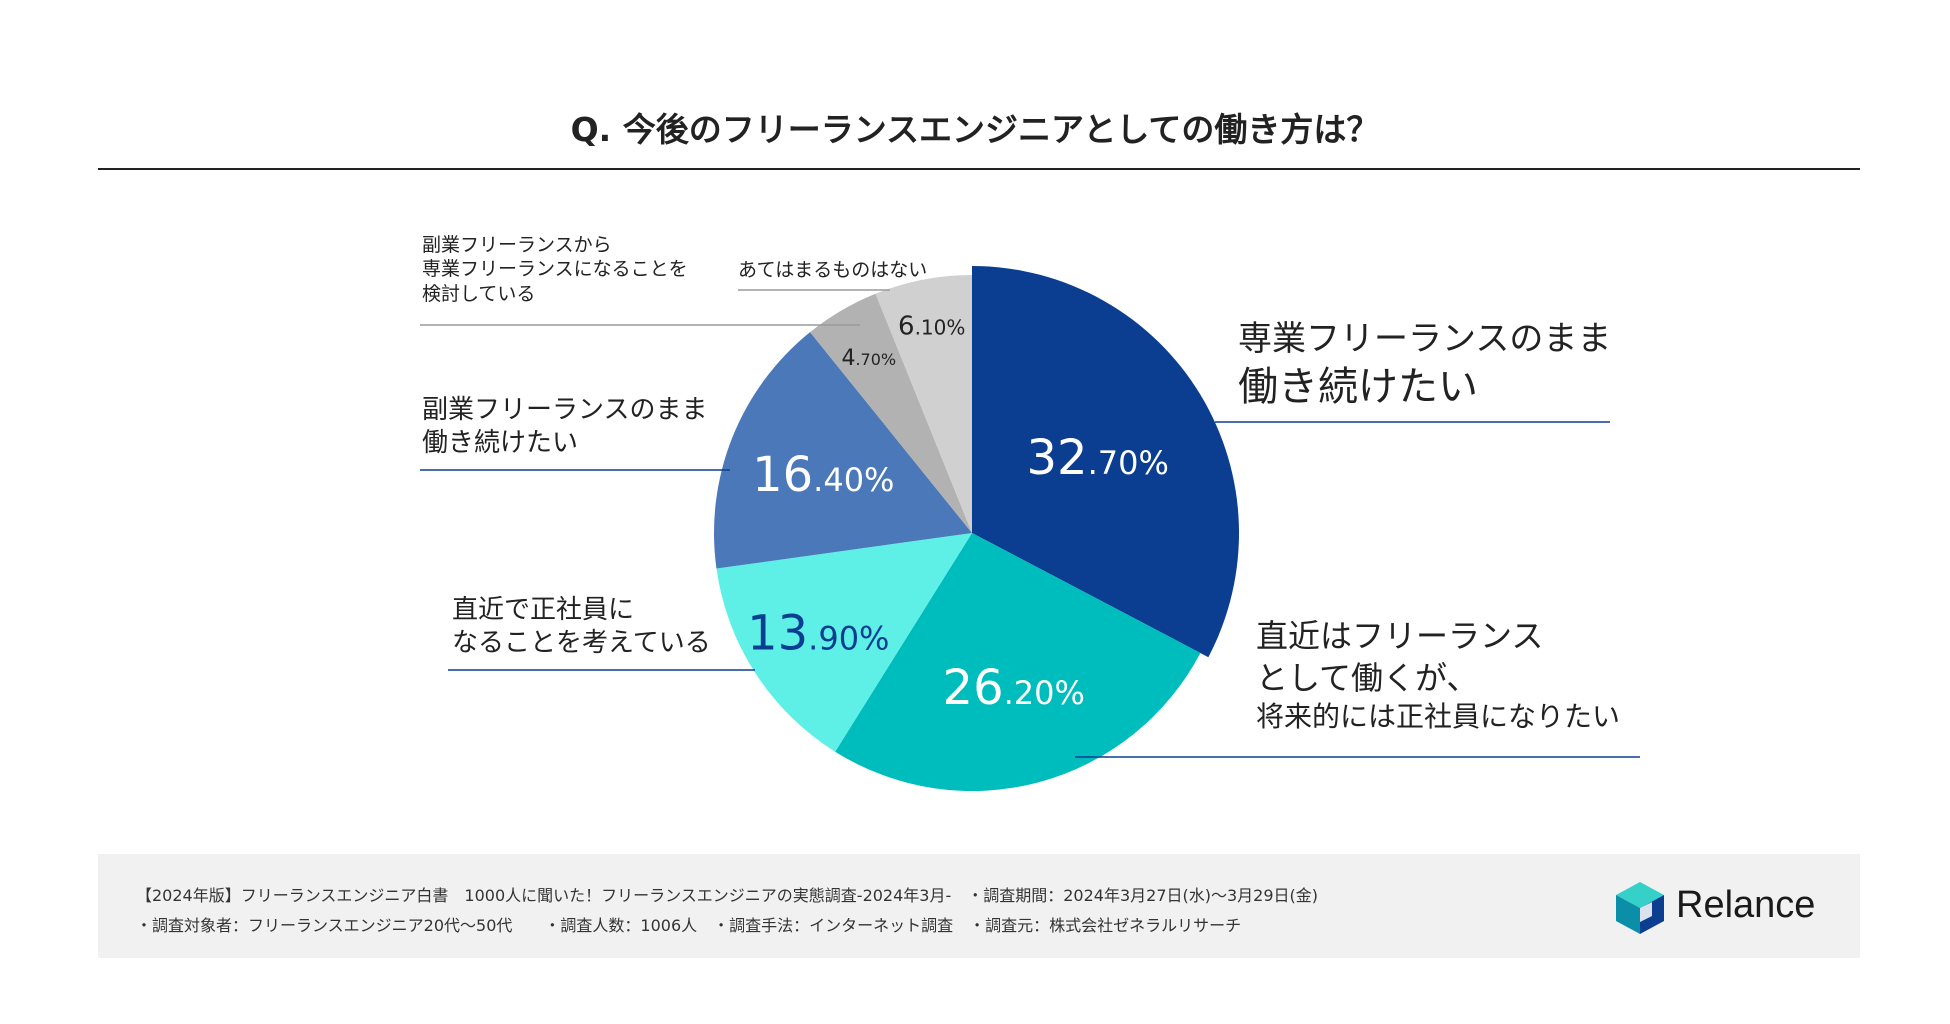  I want to click on slice-label-none-apply: あてはまるものはない, so click(833, 270).